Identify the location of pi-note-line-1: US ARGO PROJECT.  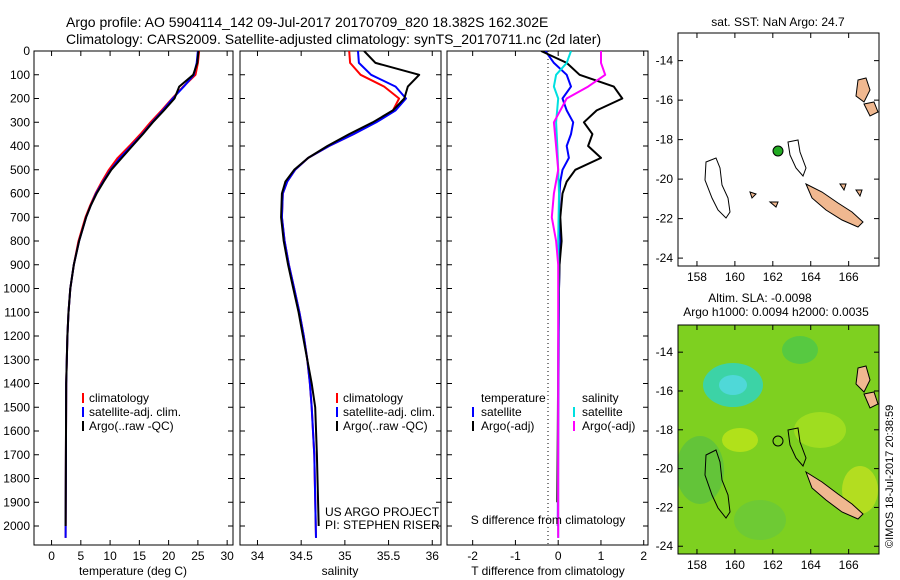
(382, 512).